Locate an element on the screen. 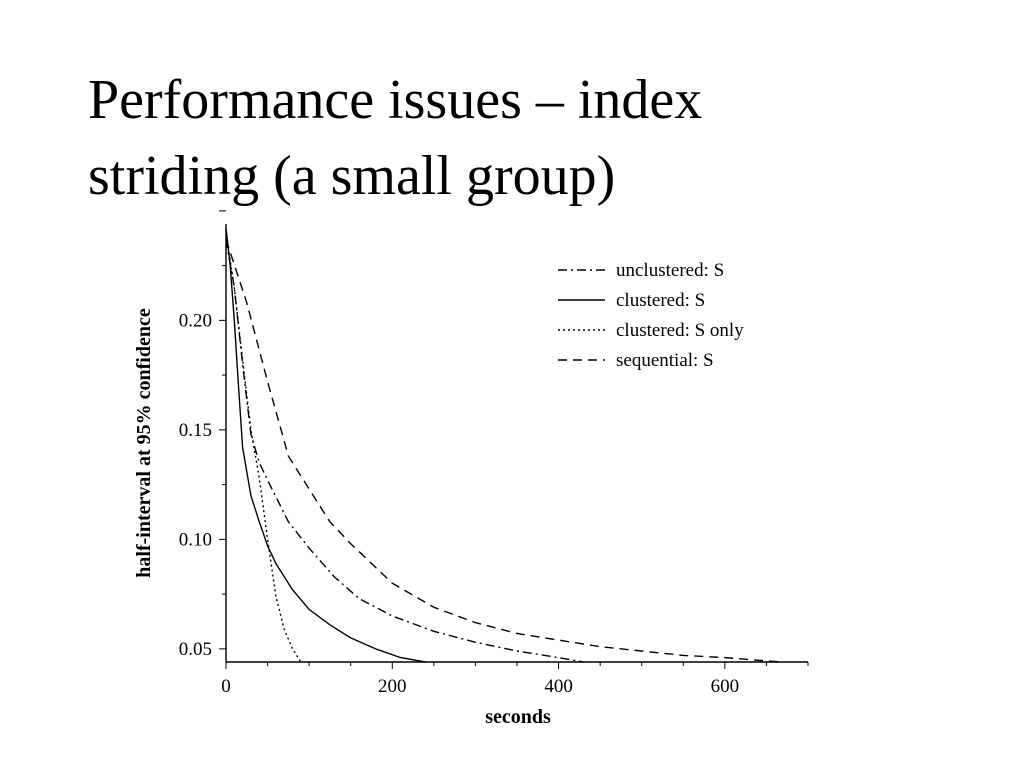 This screenshot has width=1024, height=768. legend-label: clustered: S is located at coordinates (660, 300).